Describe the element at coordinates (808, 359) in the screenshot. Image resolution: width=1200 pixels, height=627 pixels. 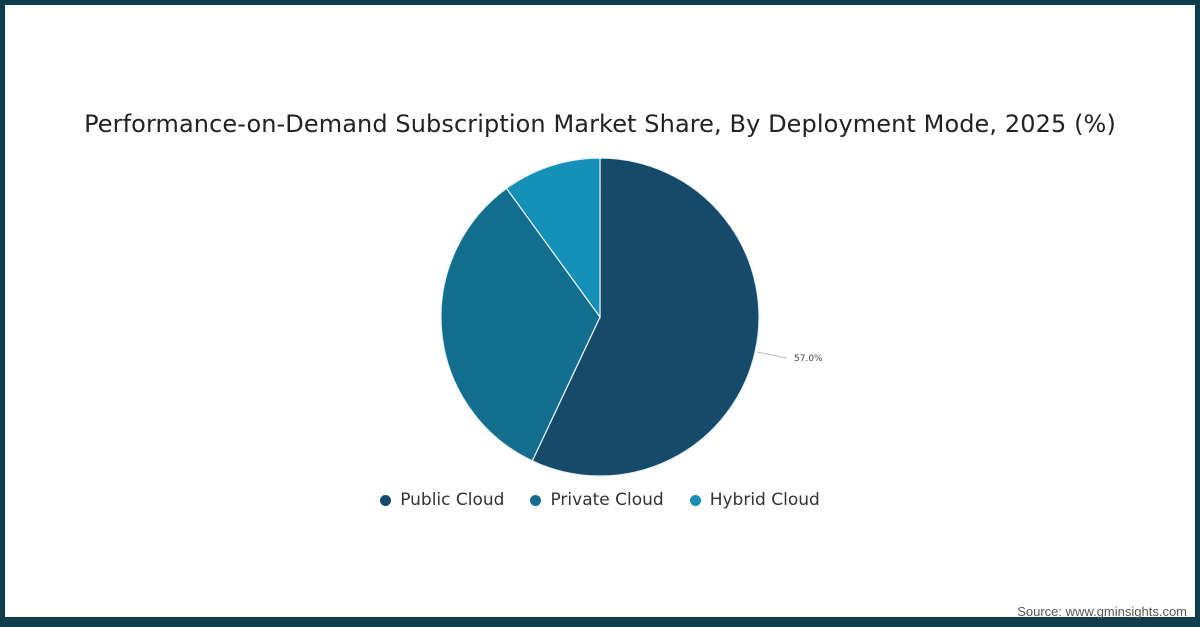
I see `public-cloud-data-label: 57.0%` at that location.